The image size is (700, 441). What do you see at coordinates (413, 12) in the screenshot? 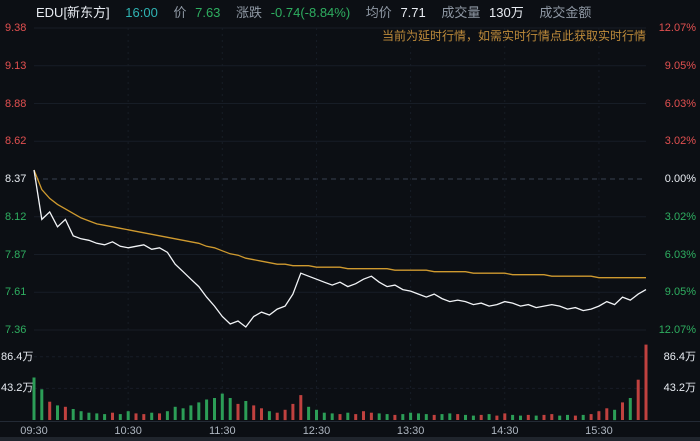
I see `avg-price-value: 7.71` at bounding box center [413, 12].